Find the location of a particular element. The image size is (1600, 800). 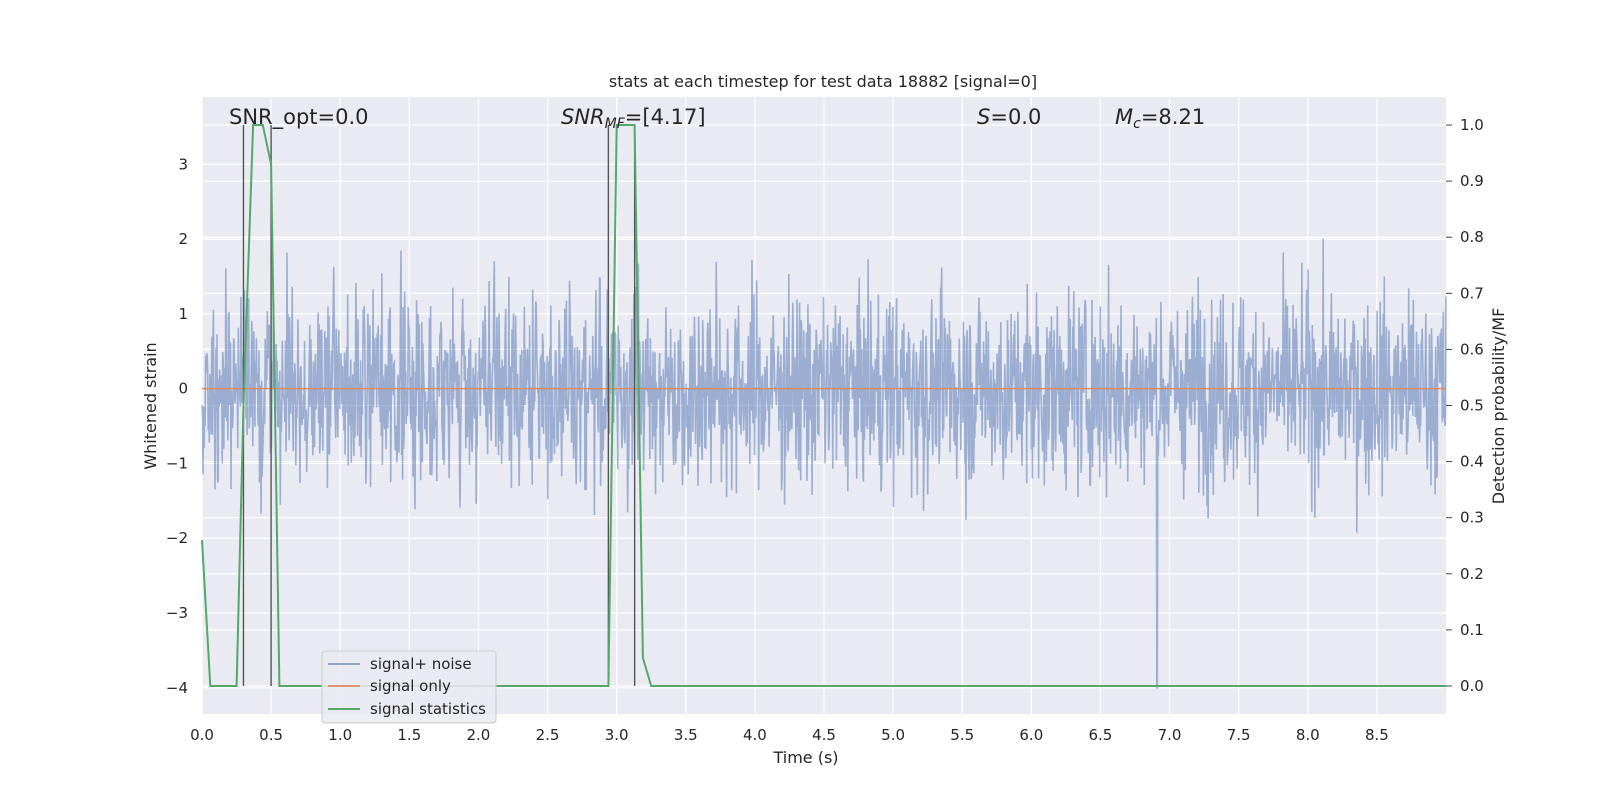

x-tick-label: 5.5 is located at coordinates (962, 735).